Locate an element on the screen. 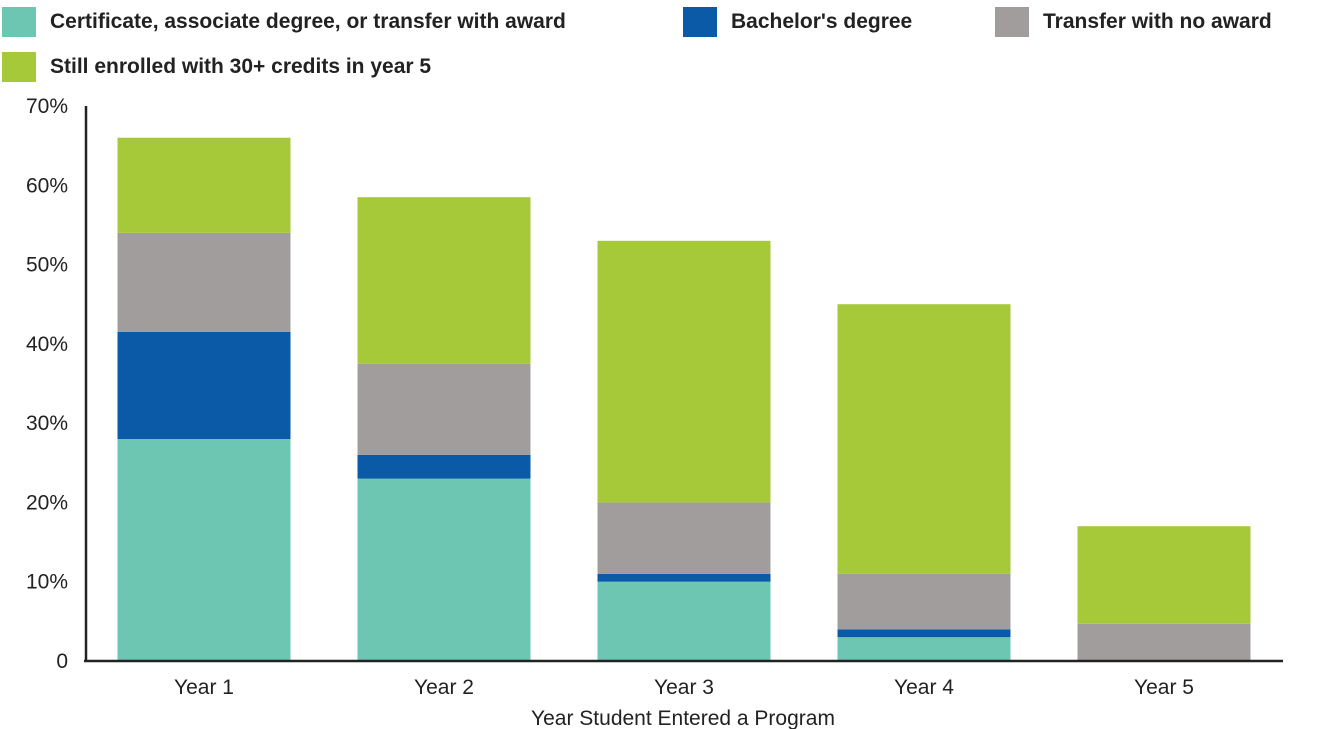 Image resolution: width=1323 pixels, height=729 pixels. y-tick-label: 20% is located at coordinates (47, 502).